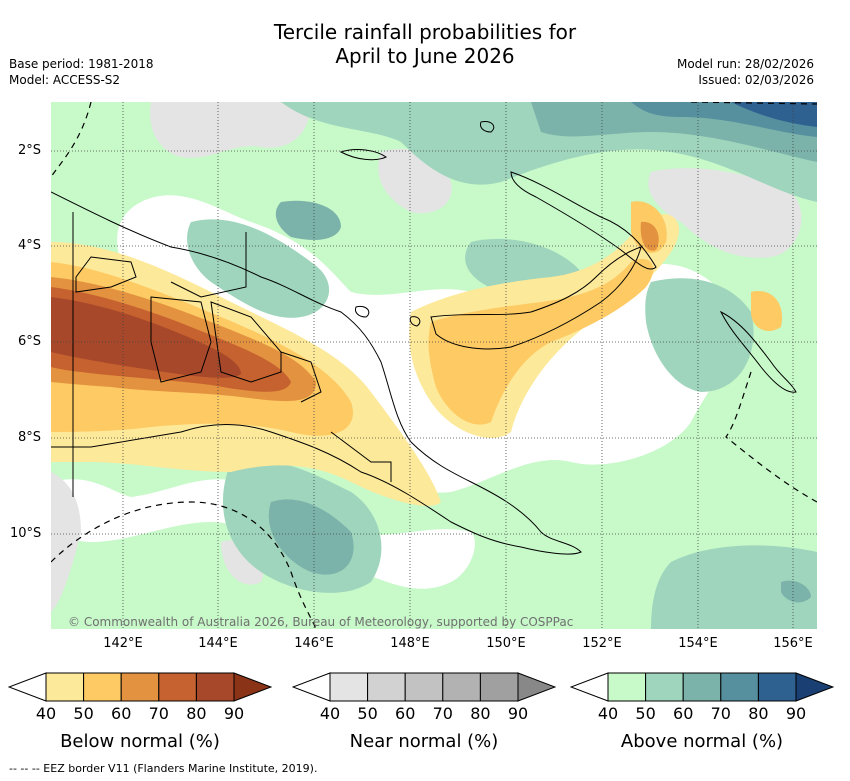  What do you see at coordinates (583, 220) in the screenshot?
I see `new-ireland-coast` at bounding box center [583, 220].